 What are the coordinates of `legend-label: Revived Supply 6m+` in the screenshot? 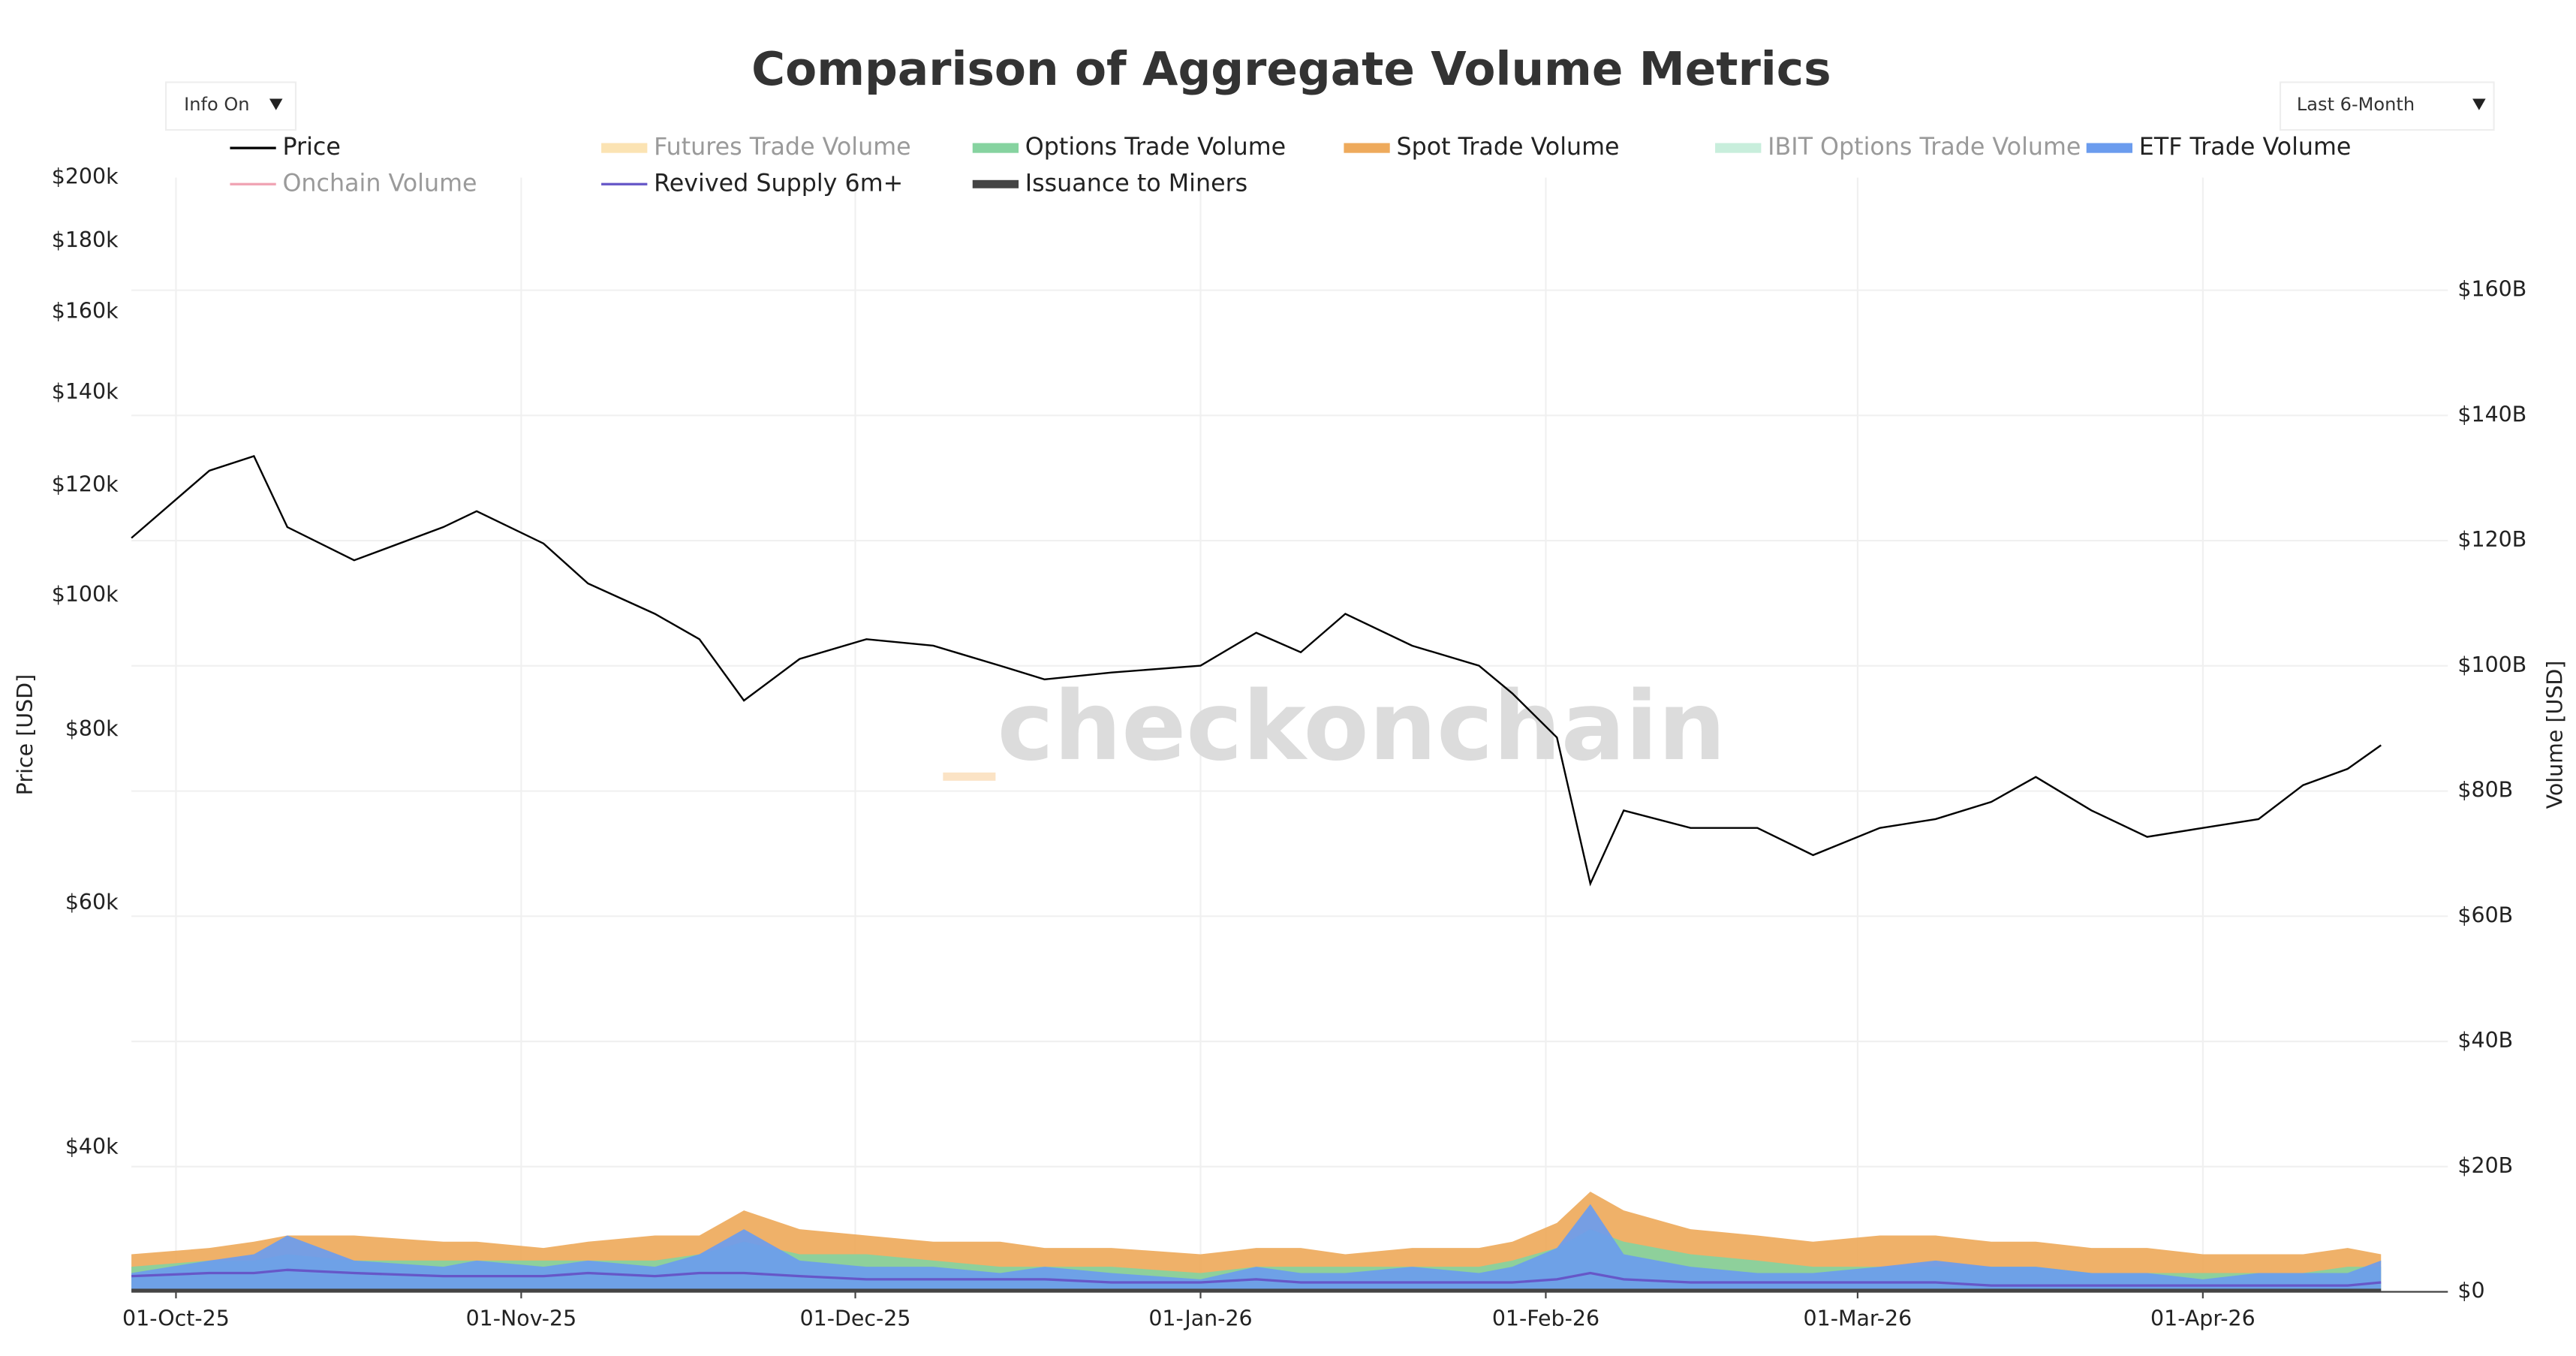 It's located at (778, 183).